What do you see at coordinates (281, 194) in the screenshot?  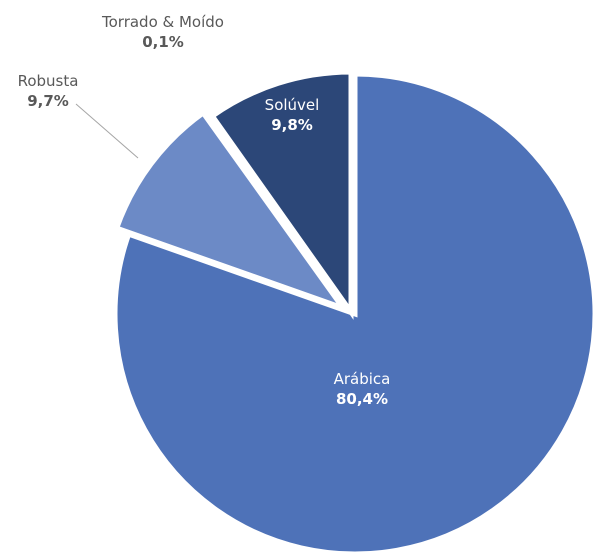 I see `pie-slice-soluvel` at bounding box center [281, 194].